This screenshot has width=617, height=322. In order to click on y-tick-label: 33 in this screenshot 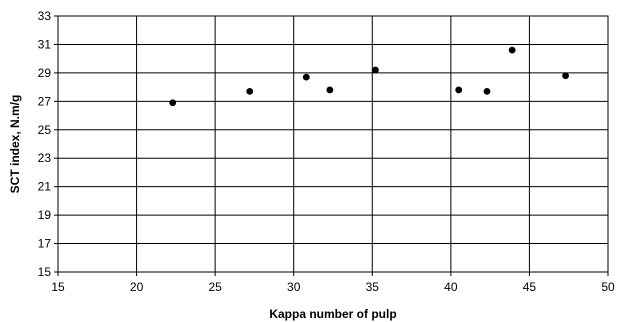, I will do `click(45, 16)`.